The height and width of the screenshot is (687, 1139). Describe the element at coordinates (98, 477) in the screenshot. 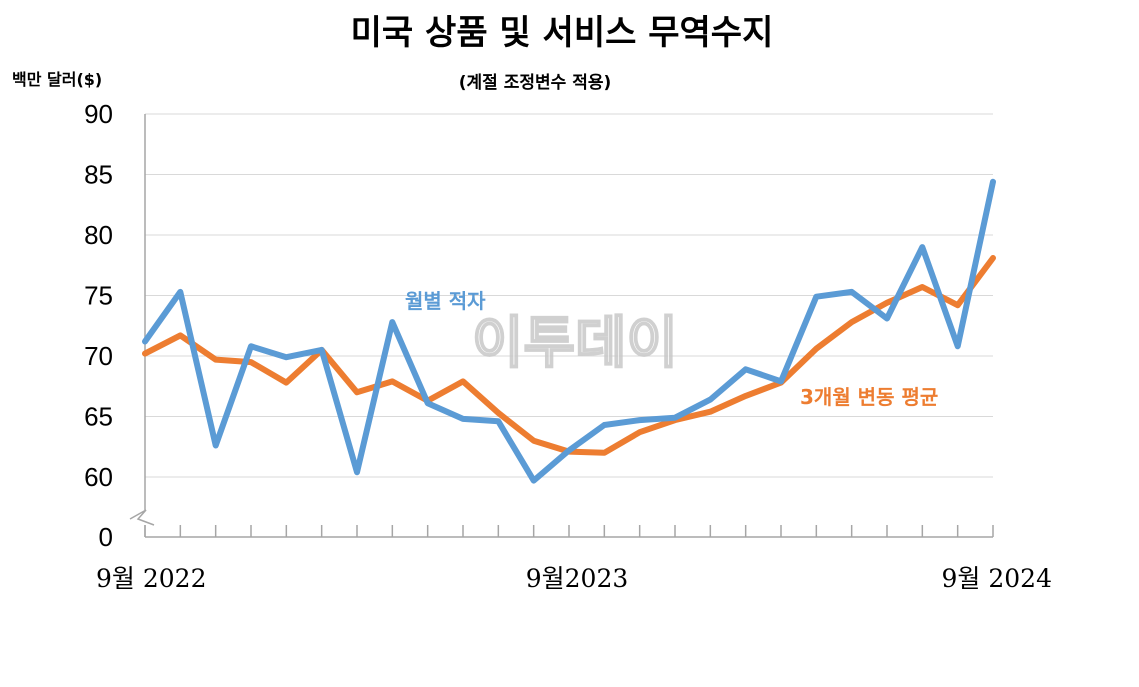

I see `y-tick-label: 60` at that location.